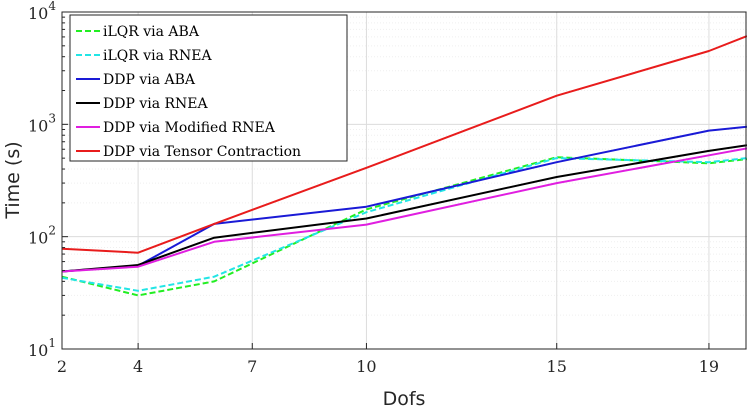 The image size is (747, 408). Describe the element at coordinates (156, 104) in the screenshot. I see `legend-label-3: DDP via RNEA` at that location.